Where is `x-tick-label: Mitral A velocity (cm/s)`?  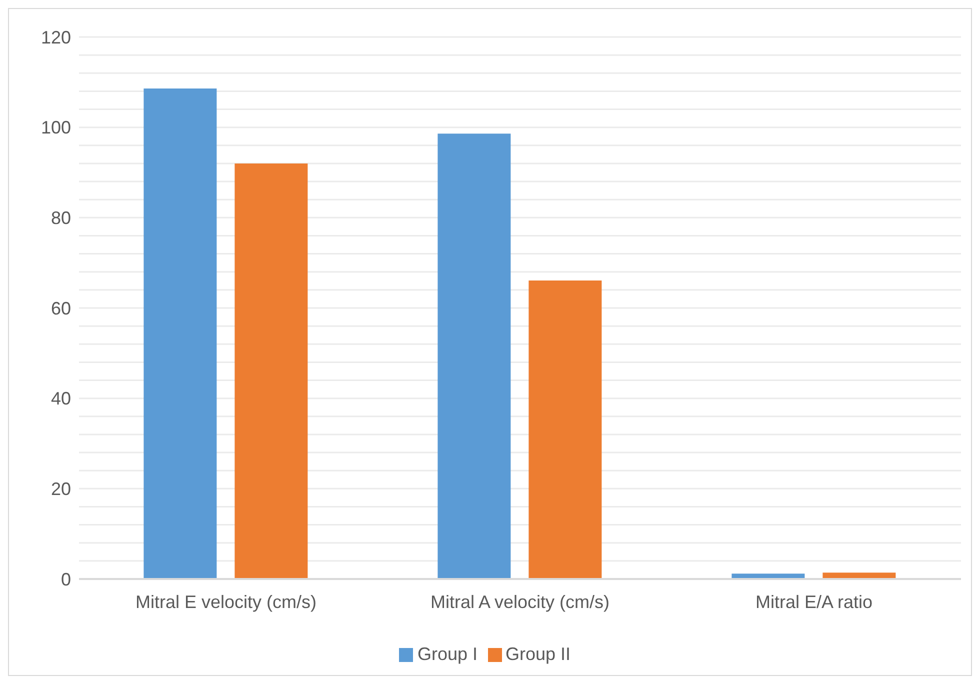 x-tick-label: Mitral A velocity (cm/s) is located at coordinates (520, 602).